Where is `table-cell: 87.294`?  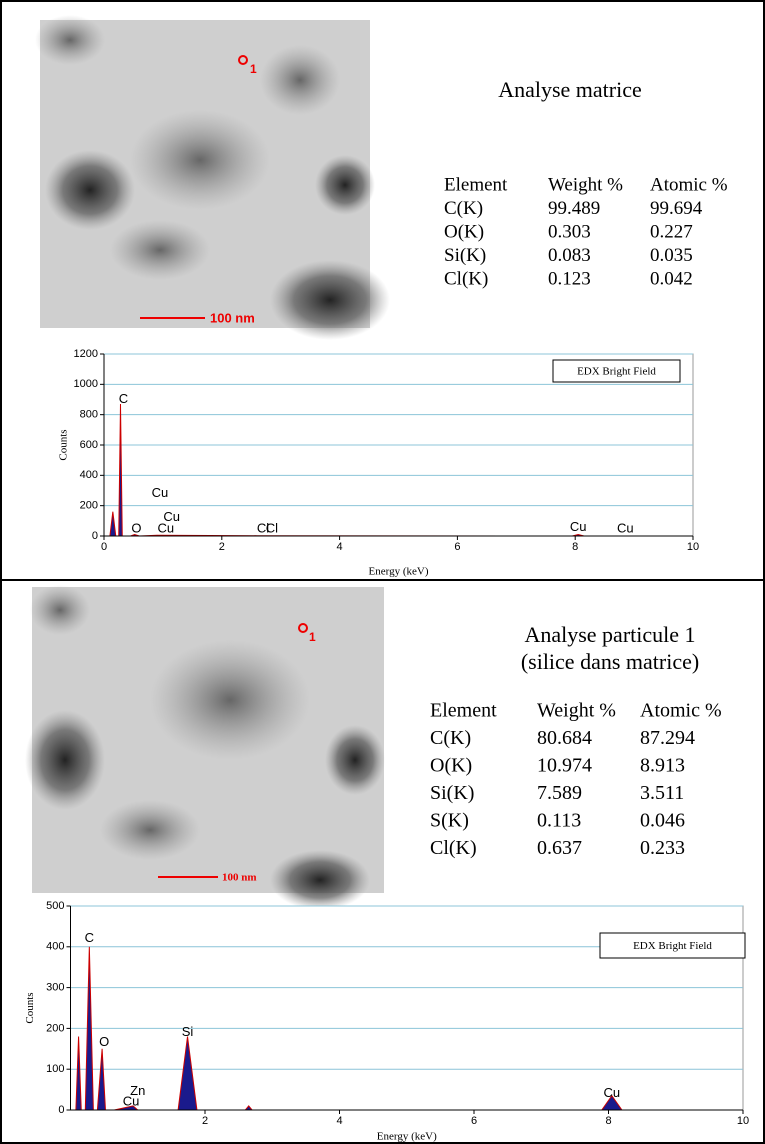
table-cell: 87.294 is located at coordinates (667, 738).